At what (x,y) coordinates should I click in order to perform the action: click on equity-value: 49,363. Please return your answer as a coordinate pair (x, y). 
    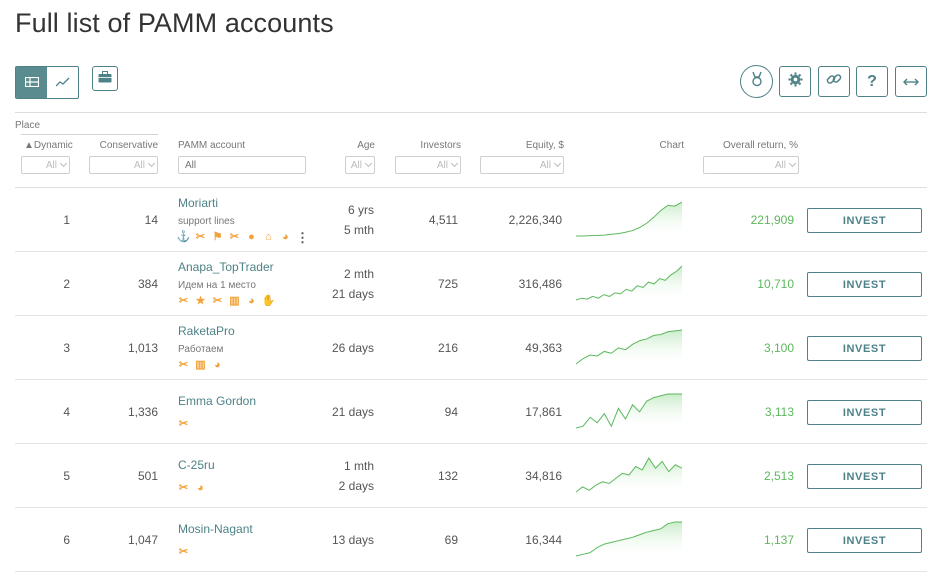
    Looking at the image, I should click on (543, 348).